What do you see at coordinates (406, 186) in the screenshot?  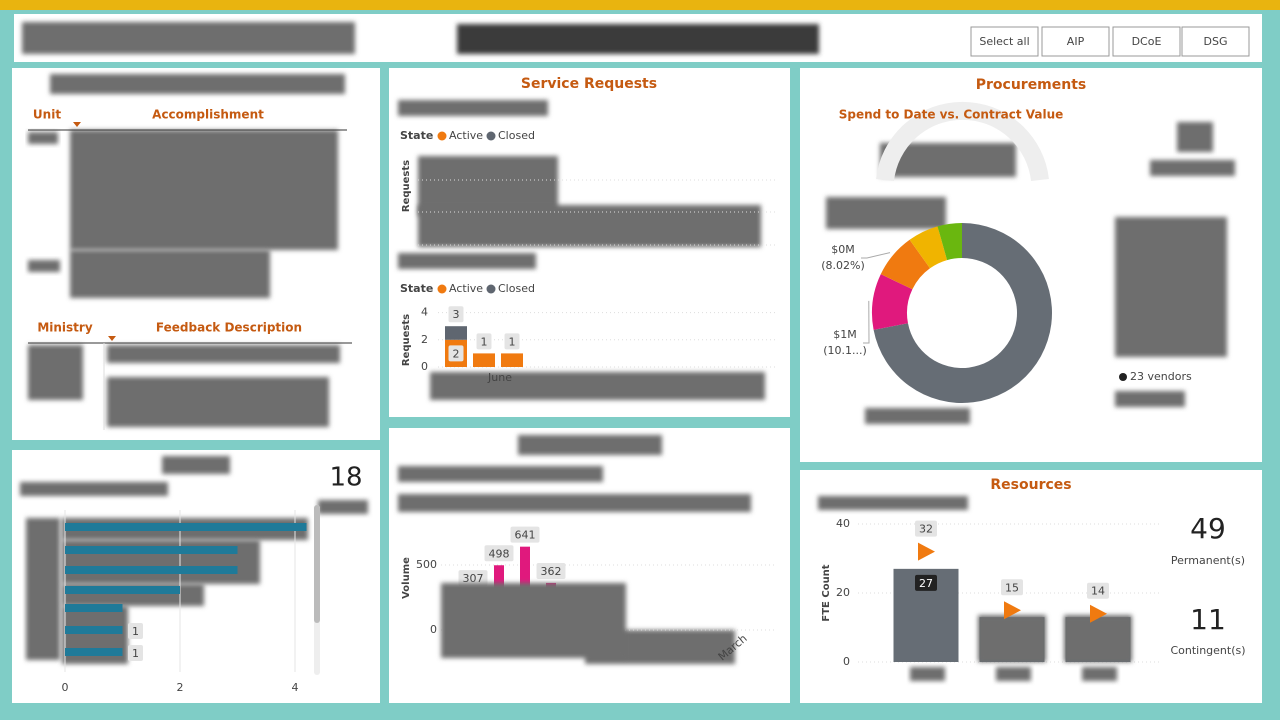 I see `axis-title: Requests` at bounding box center [406, 186].